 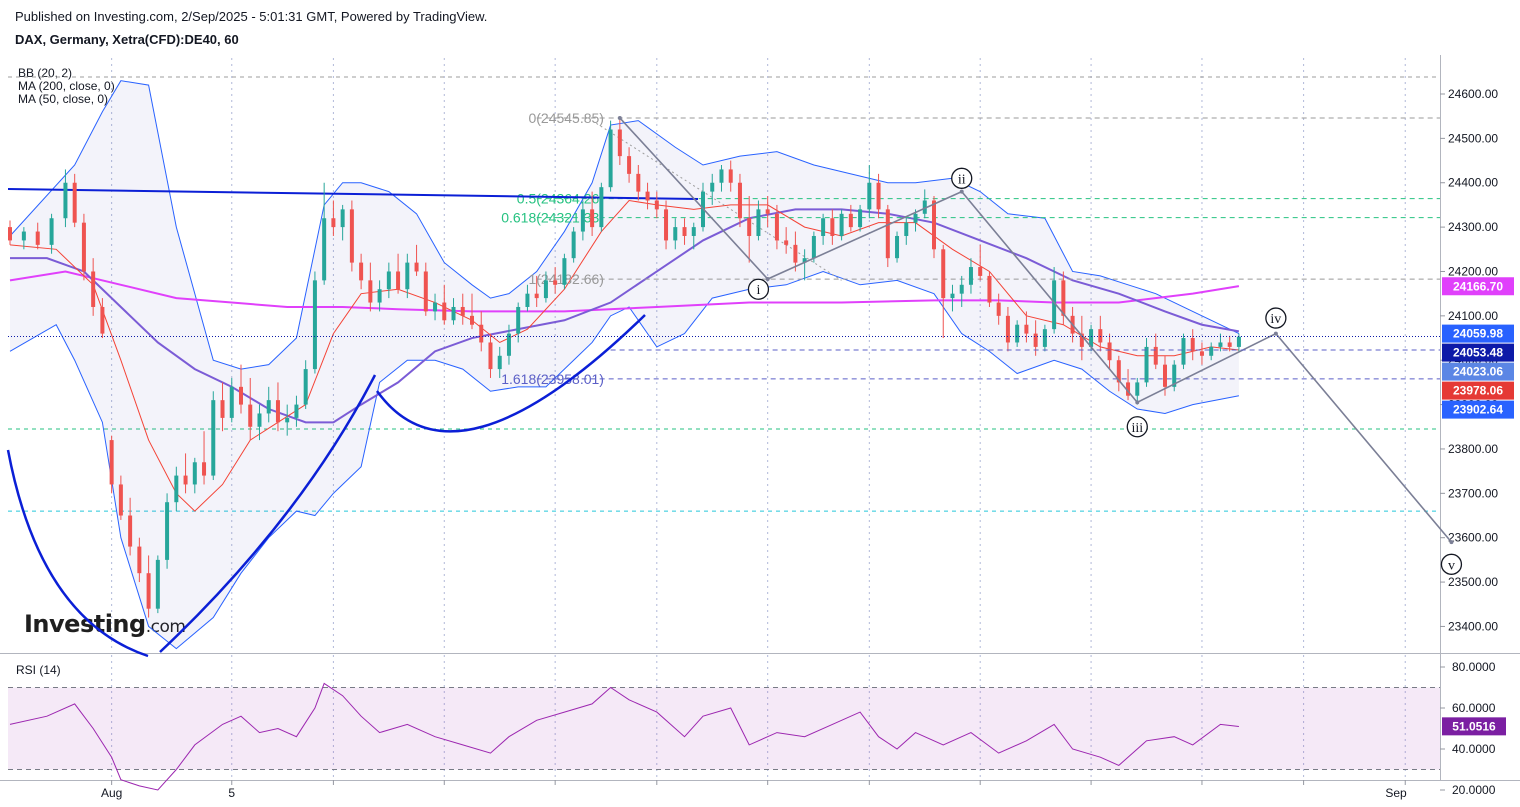 I want to click on indicator-ma50-label: MA (50, close, 0), so click(x=63, y=99).